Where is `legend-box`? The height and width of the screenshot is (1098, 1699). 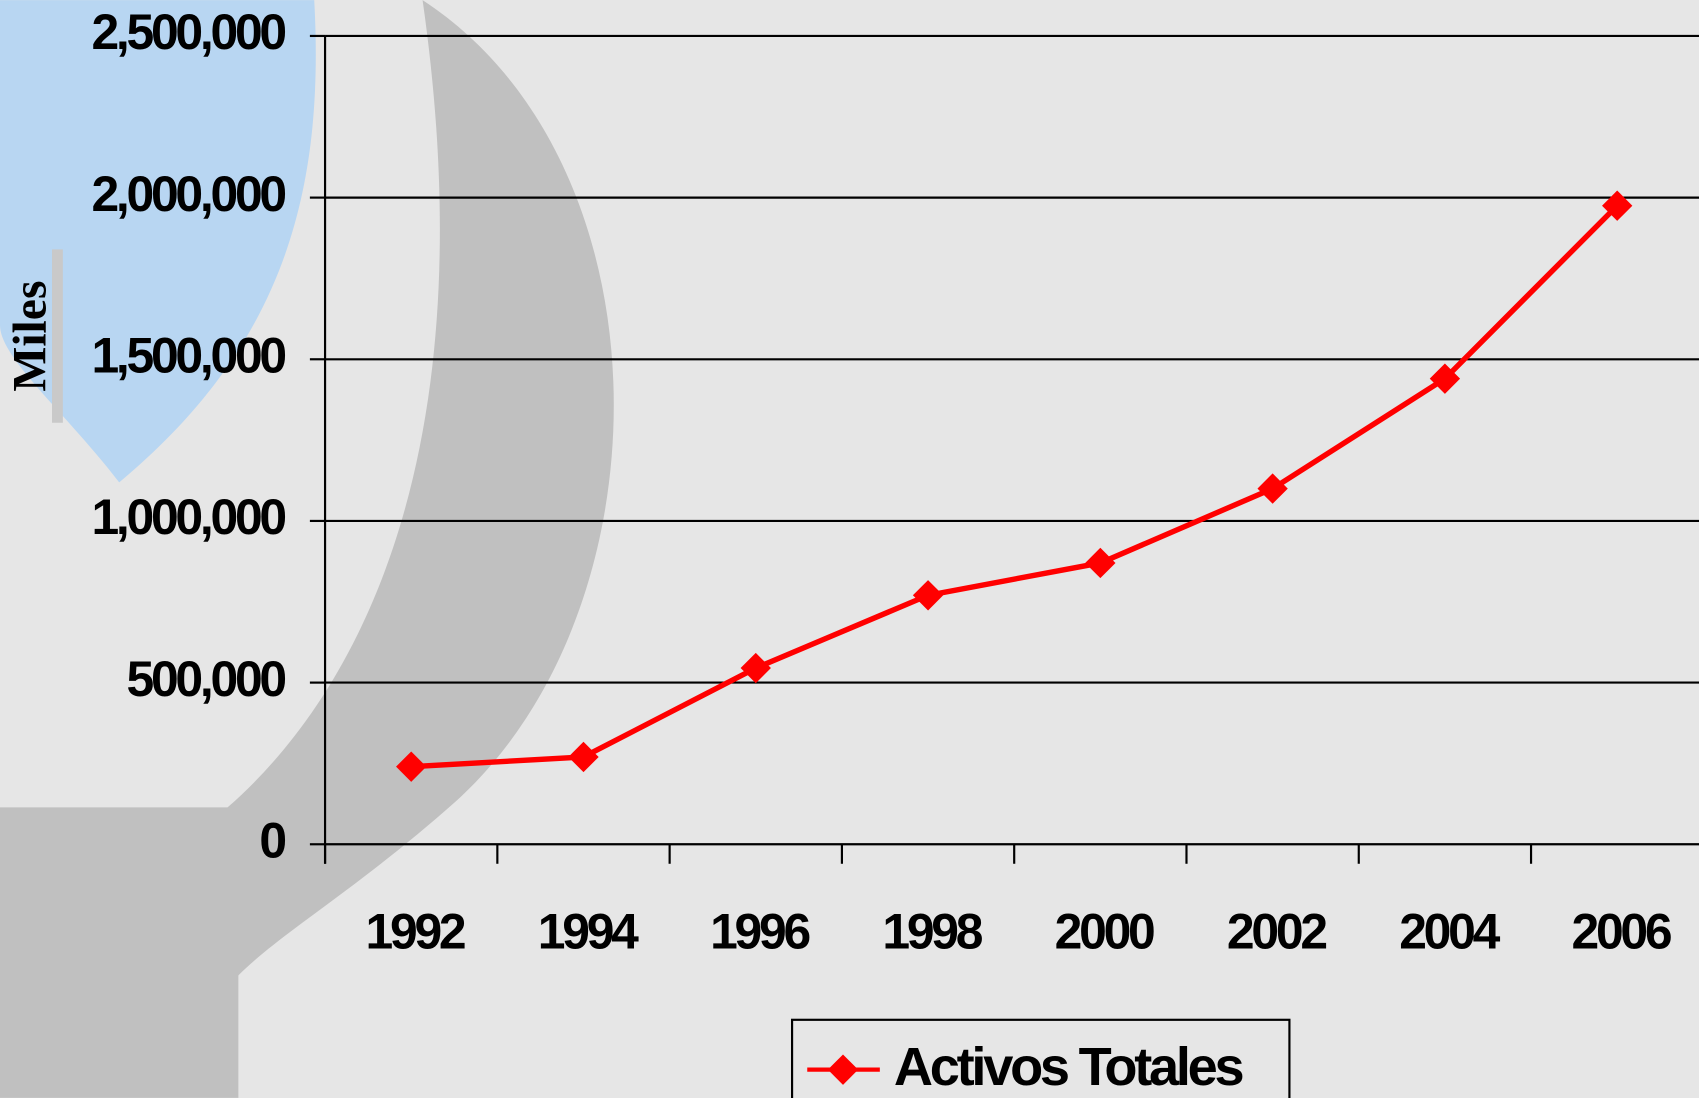
legend-box is located at coordinates (1040, 1058).